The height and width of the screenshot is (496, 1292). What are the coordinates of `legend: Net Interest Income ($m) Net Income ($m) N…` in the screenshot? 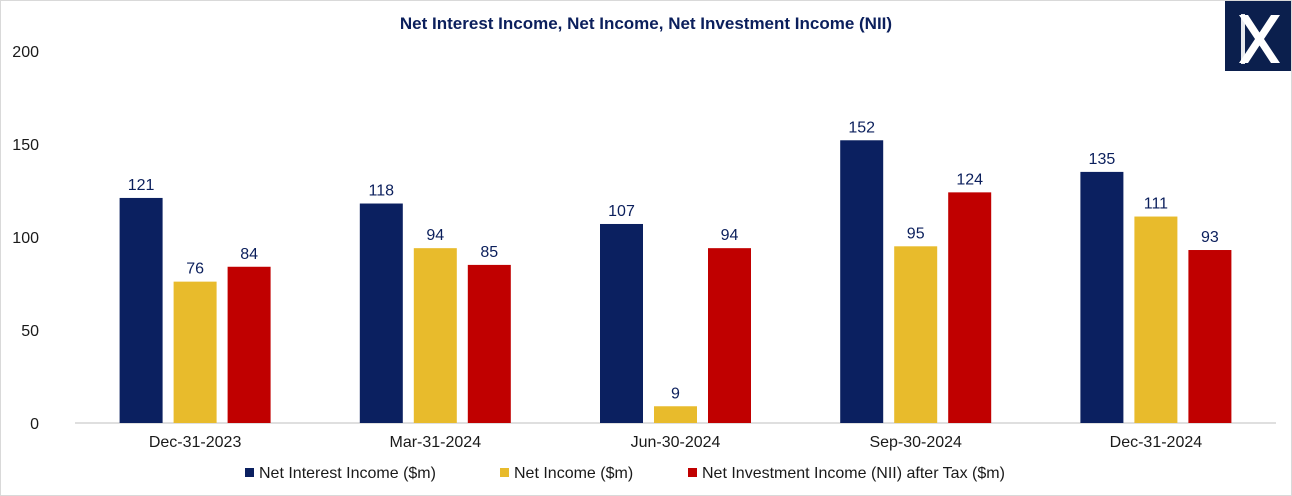 It's located at (625, 473).